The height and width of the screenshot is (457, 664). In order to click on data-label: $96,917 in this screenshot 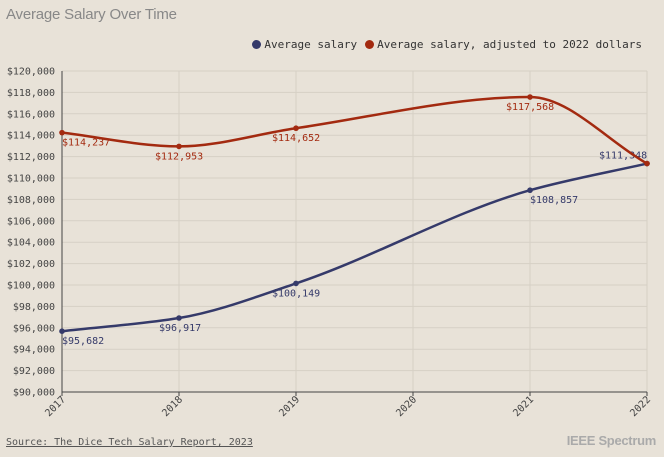, I will do `click(180, 328)`.